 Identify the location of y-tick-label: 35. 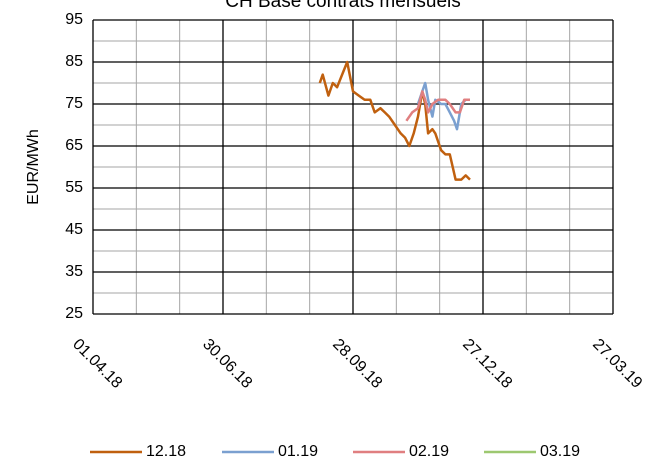
(74, 271).